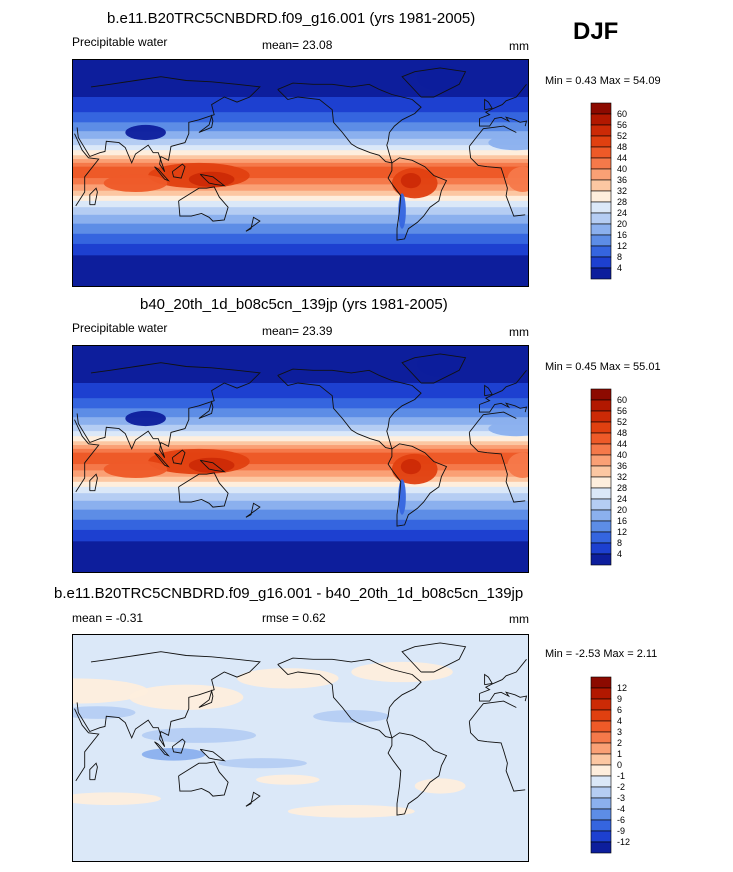 Image resolution: width=733 pixels, height=872 pixels. I want to click on colorbar-tick-label: 40, so click(622, 455).